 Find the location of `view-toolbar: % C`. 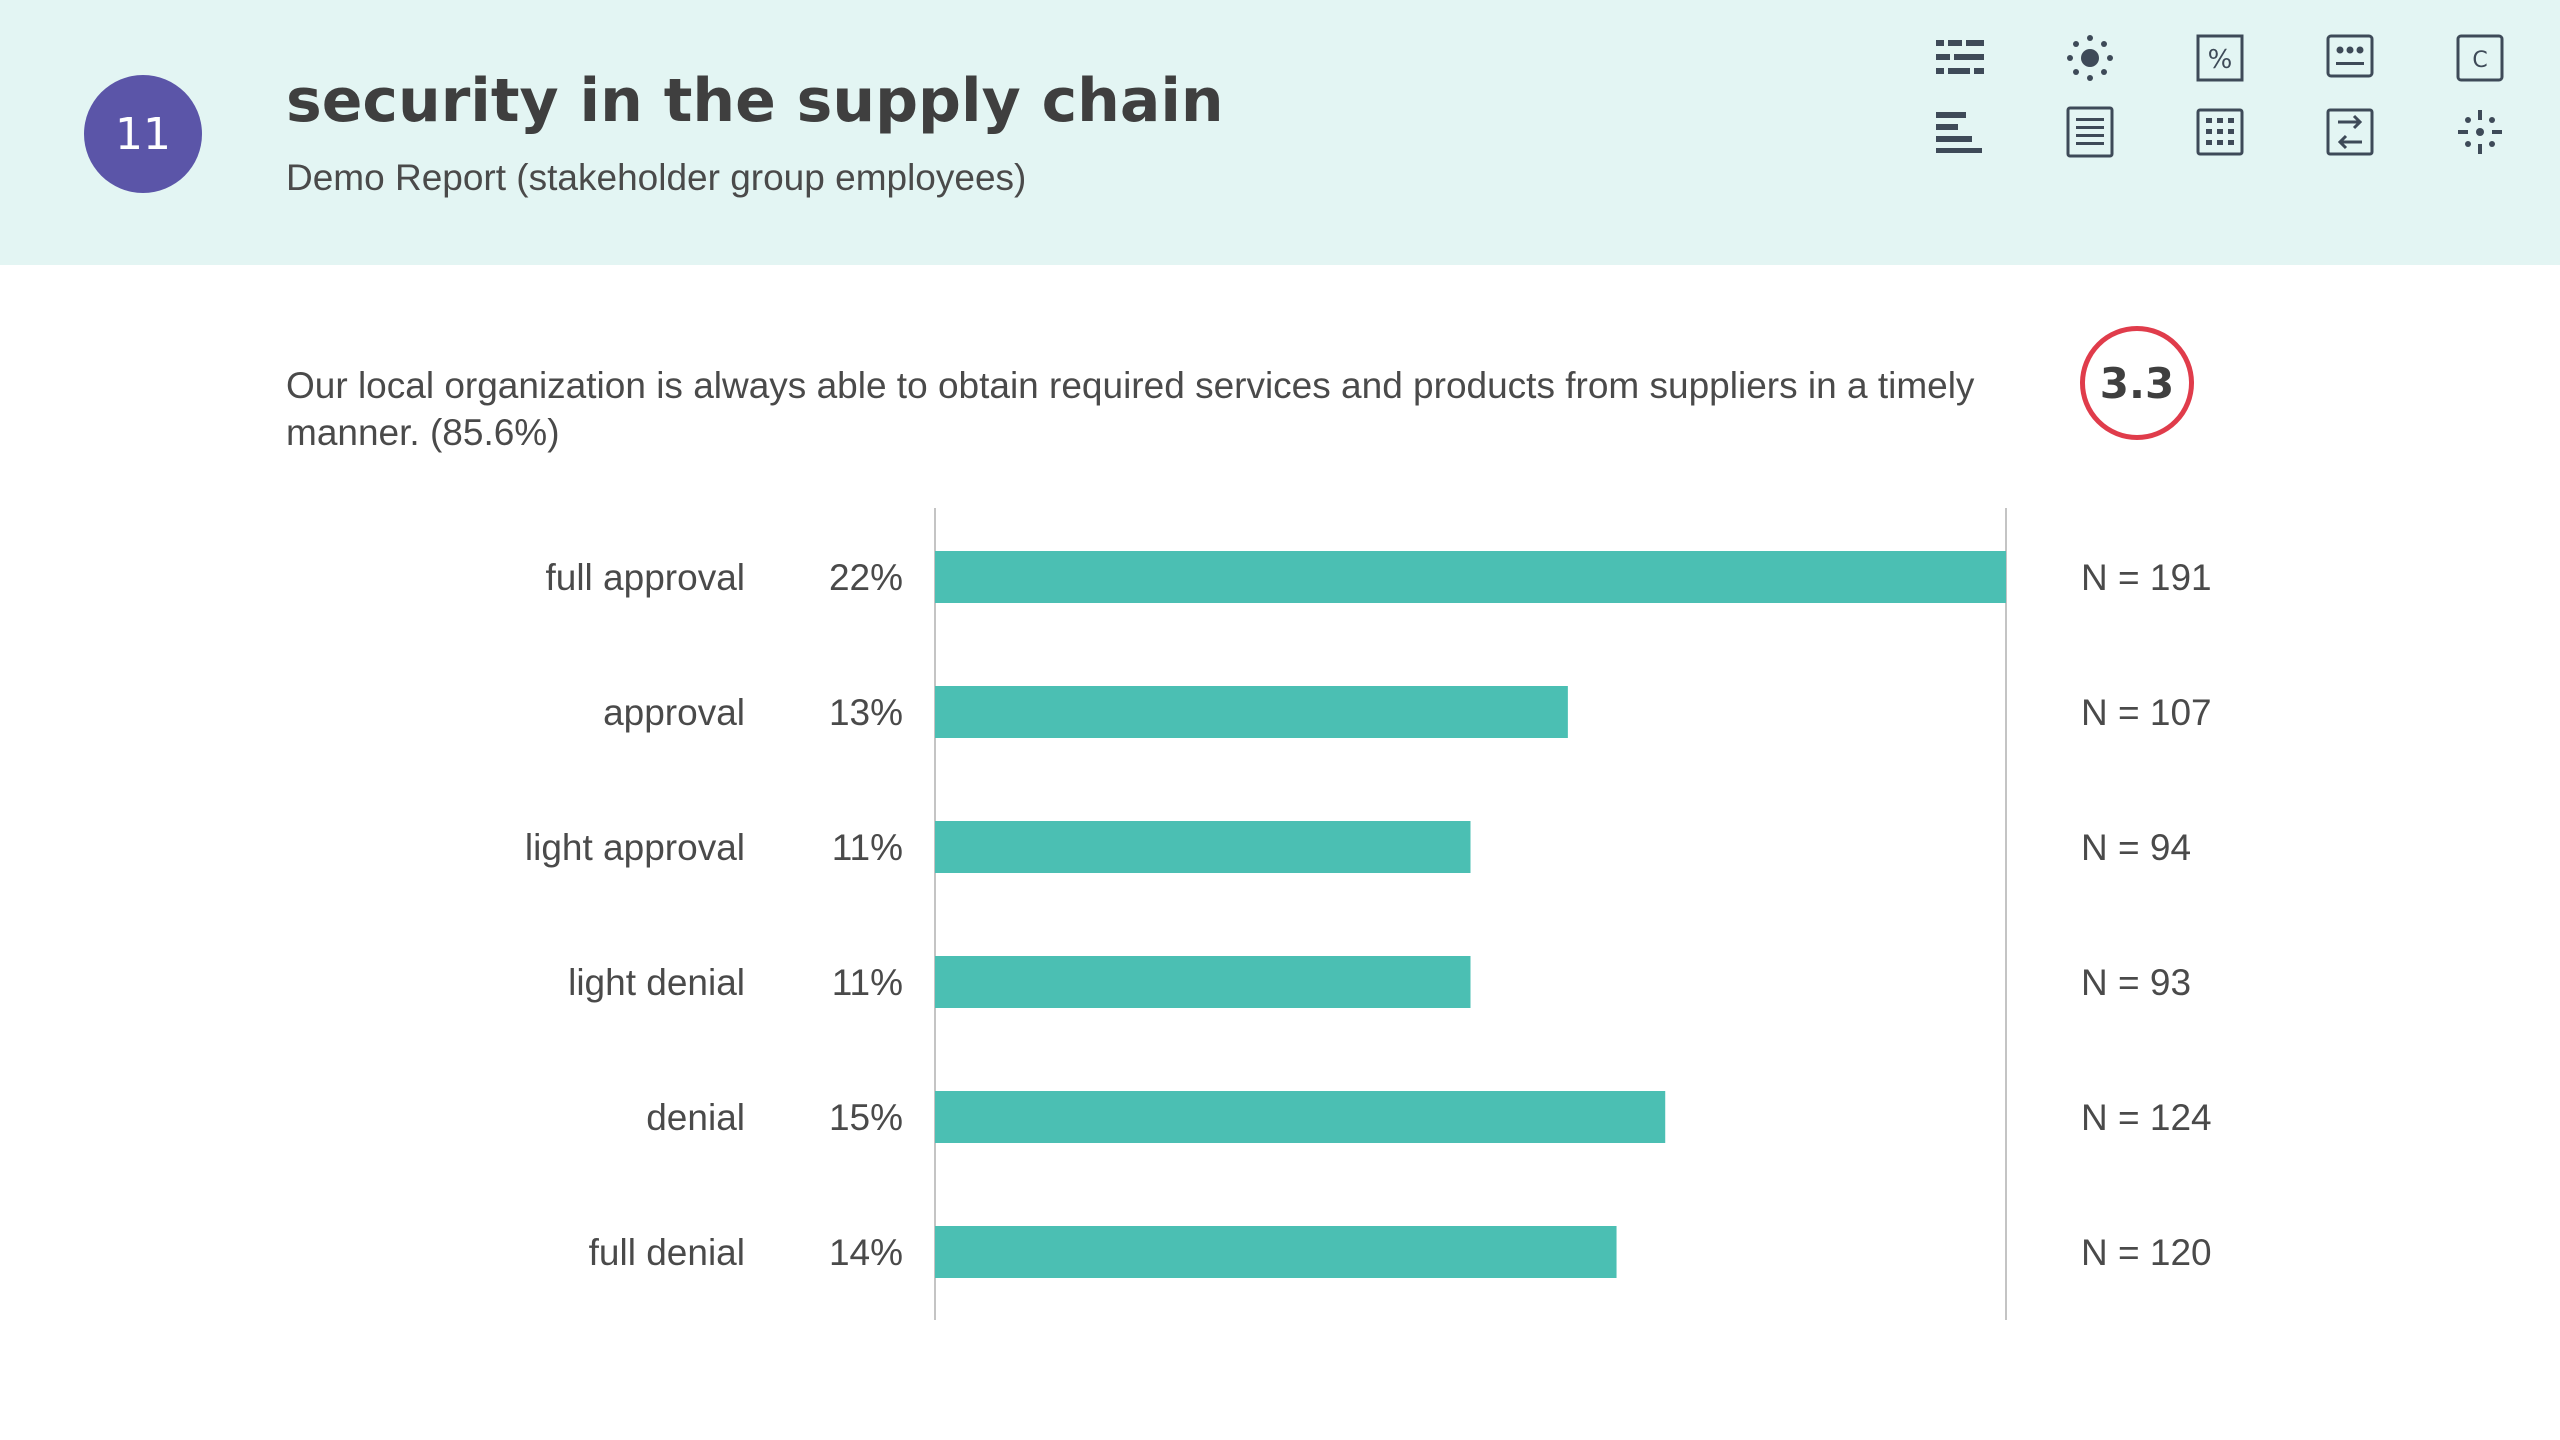

view-toolbar: % C is located at coordinates (2230, 103).